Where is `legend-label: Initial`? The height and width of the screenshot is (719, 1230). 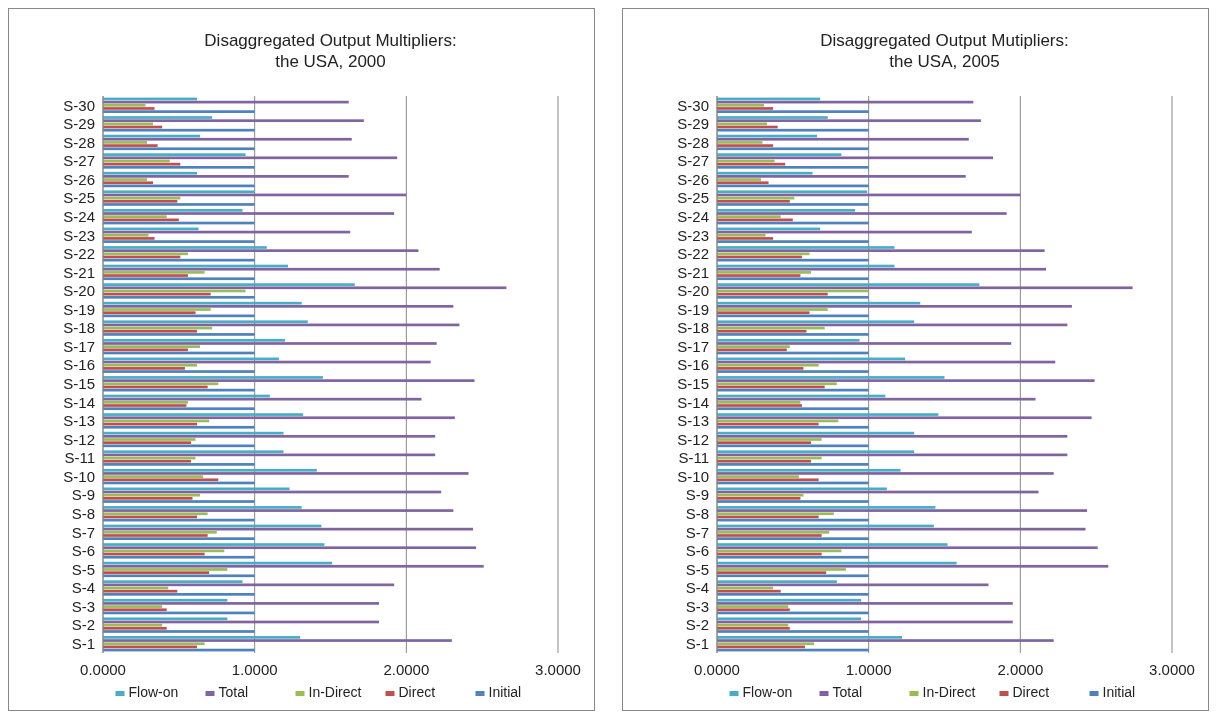 legend-label: Initial is located at coordinates (1119, 692).